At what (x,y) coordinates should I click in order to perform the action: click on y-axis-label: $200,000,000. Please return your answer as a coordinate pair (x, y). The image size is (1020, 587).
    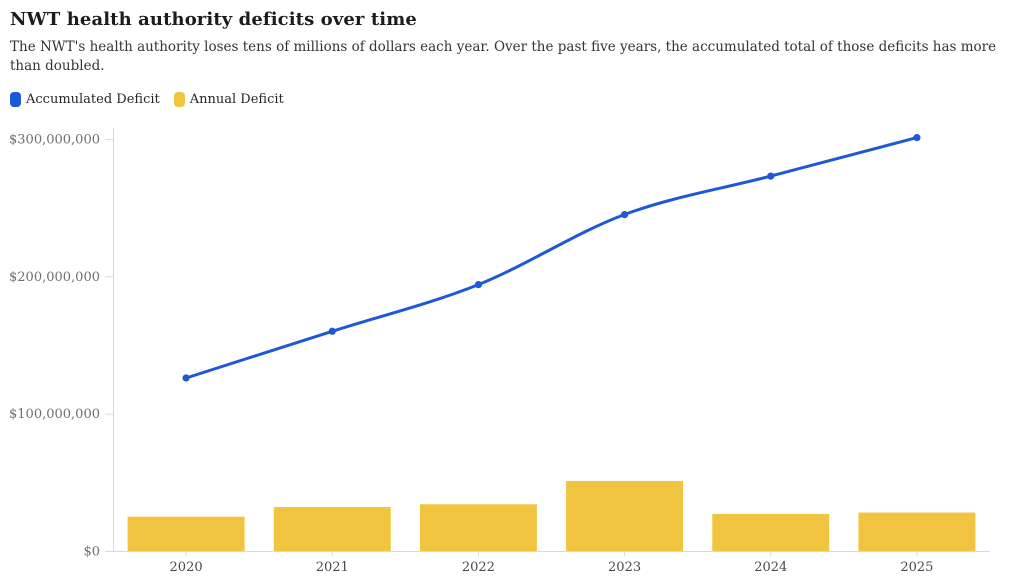
    Looking at the image, I should click on (54, 277).